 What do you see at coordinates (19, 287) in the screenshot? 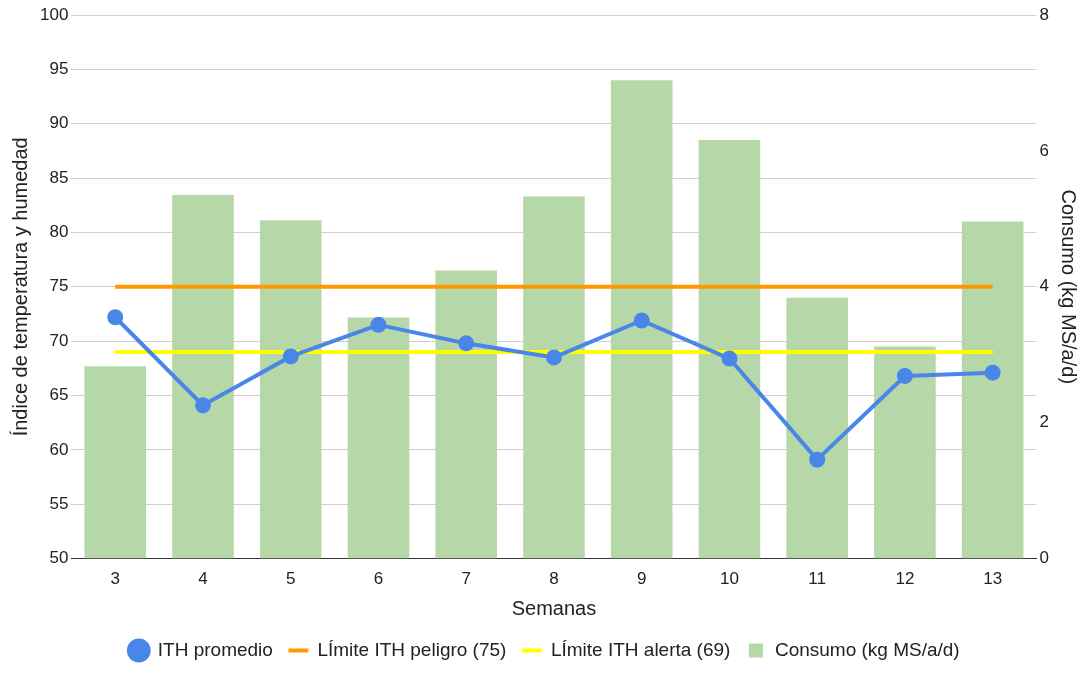
I see `y-axis-title: Índice de temperatura y humedad` at bounding box center [19, 287].